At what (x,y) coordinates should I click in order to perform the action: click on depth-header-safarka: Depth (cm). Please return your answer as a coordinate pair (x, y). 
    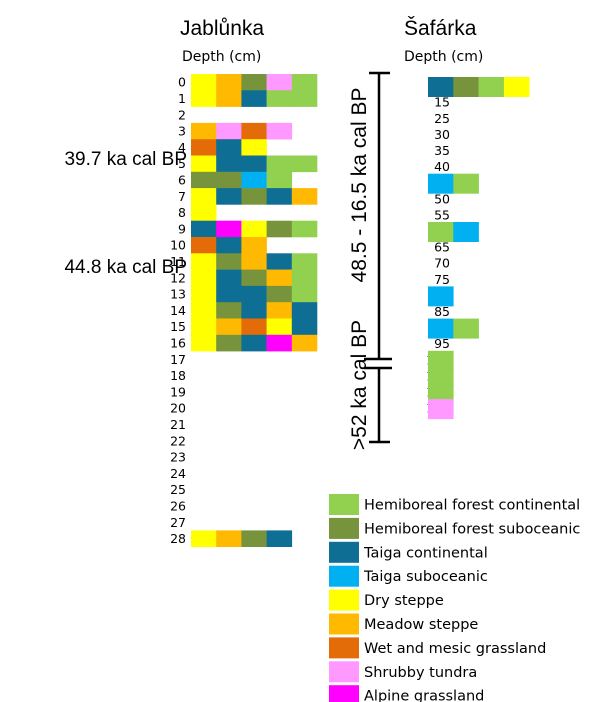
    Looking at the image, I should click on (443, 57).